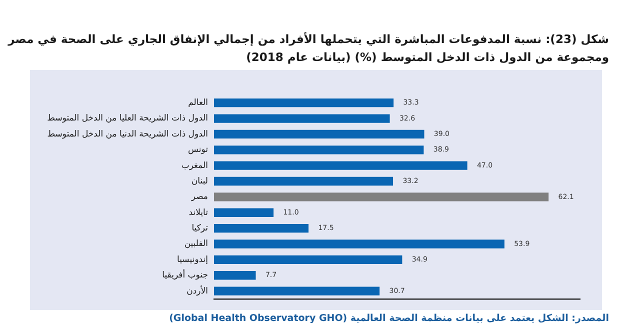  Describe the element at coordinates (308, 48) in the screenshot. I see `chart-title: شكل (23): نسبة المدفوعات المباشرة التي يتحملها الأفراد من إجمالي الإنفاق الجاري على الصحة في مصر ومجموعة من الدول ذات الدخل المتوسط (%) (بيانات عام 2018)` at that location.